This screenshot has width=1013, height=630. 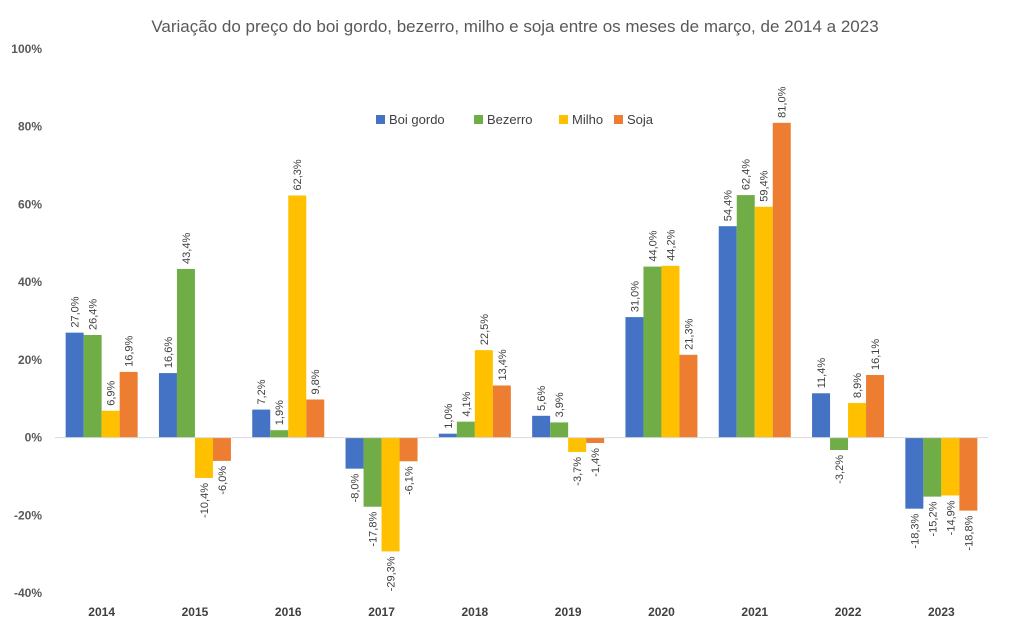 I want to click on bar-boi-gordo-2020, so click(x=634, y=377).